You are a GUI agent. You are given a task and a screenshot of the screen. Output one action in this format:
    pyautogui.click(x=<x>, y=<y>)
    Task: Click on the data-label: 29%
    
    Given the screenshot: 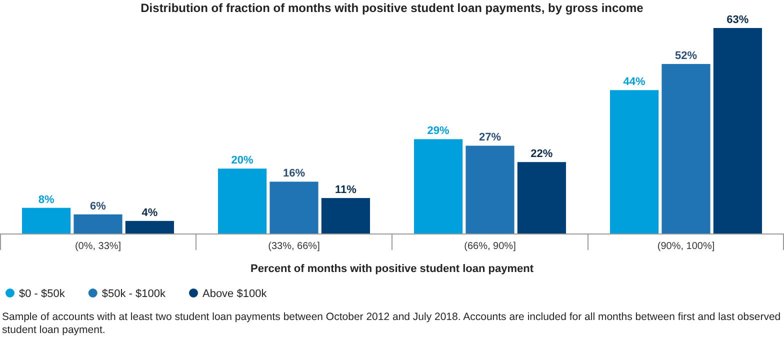 What is the action you would take?
    pyautogui.click(x=438, y=131)
    